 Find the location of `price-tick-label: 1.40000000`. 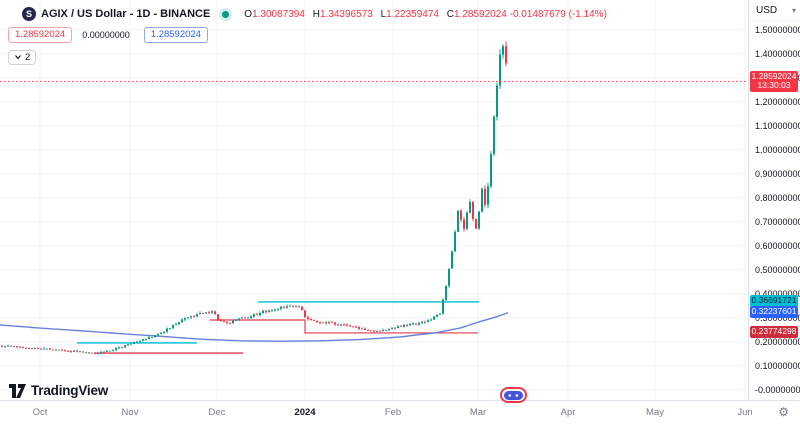

price-tick-label: 1.40000000 is located at coordinates (777, 53).